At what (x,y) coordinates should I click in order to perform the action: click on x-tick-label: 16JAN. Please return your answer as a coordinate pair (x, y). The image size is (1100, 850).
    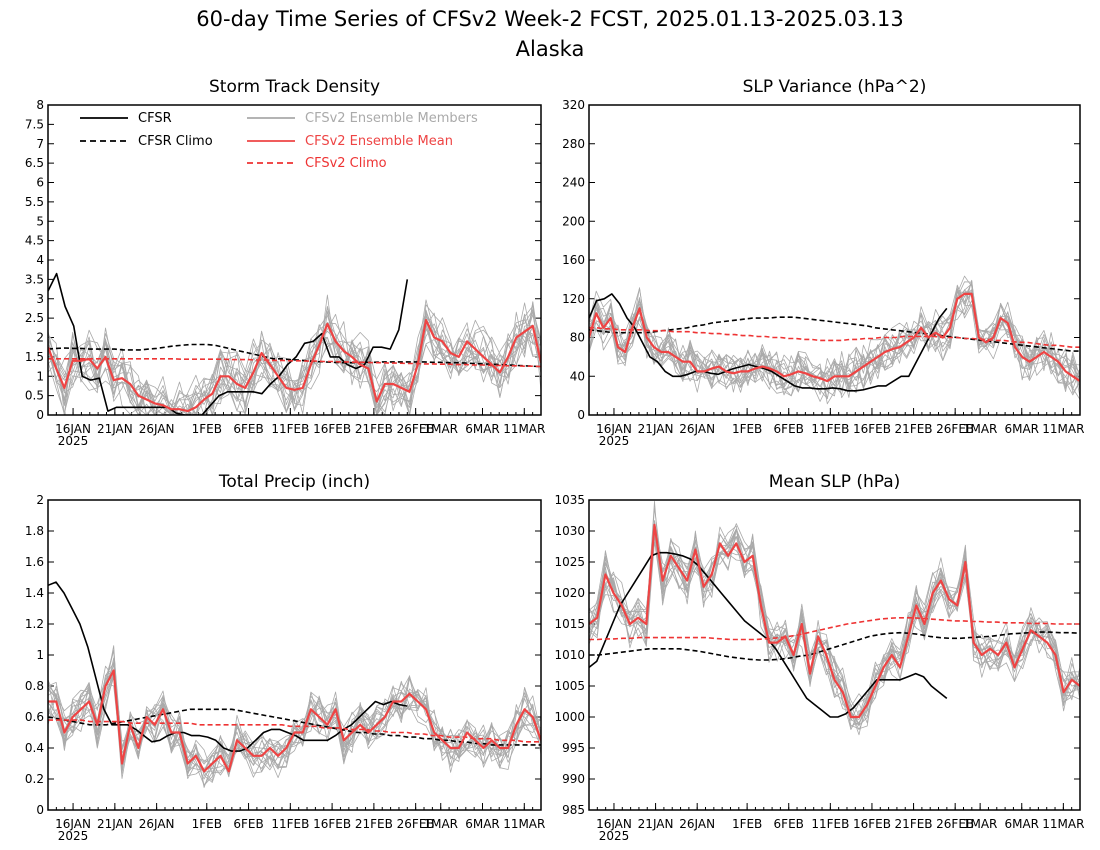
    Looking at the image, I should click on (73, 429).